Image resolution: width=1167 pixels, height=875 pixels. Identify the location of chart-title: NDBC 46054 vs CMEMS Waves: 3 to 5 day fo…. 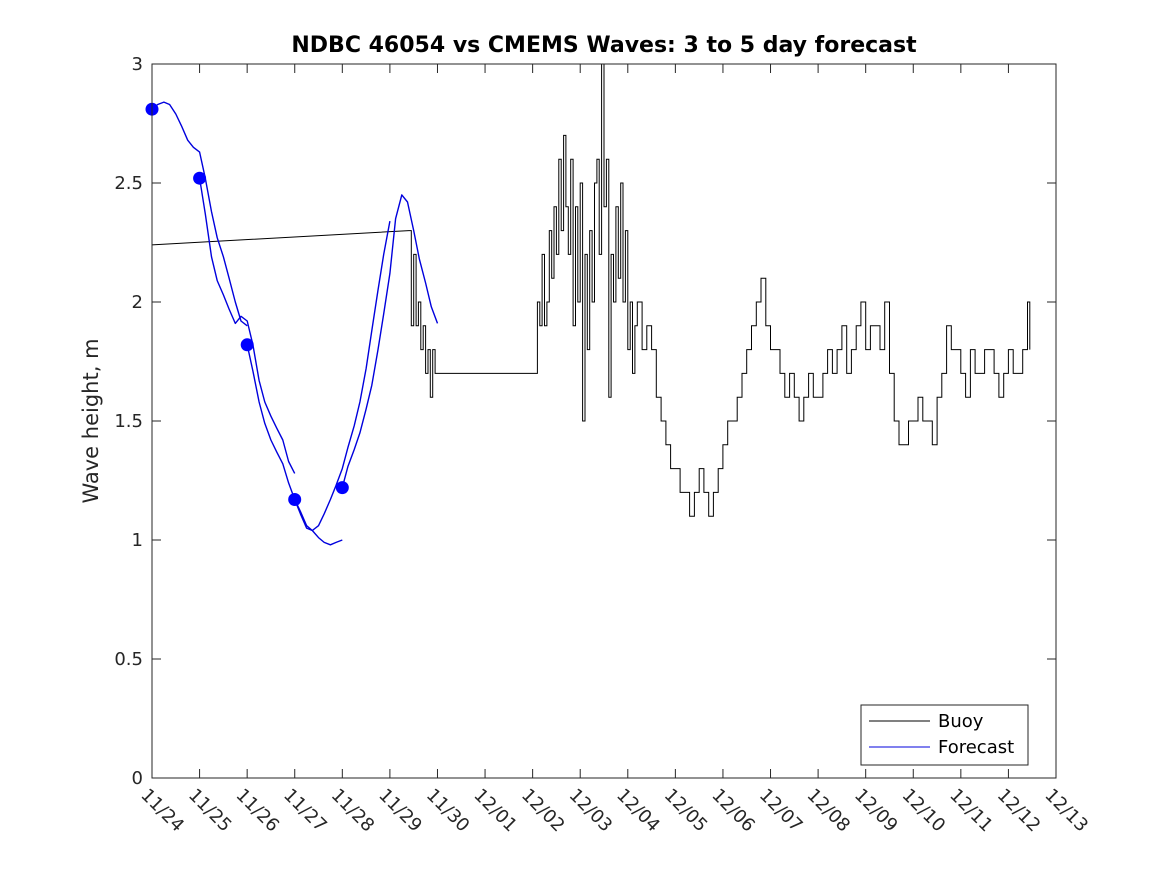
(604, 45).